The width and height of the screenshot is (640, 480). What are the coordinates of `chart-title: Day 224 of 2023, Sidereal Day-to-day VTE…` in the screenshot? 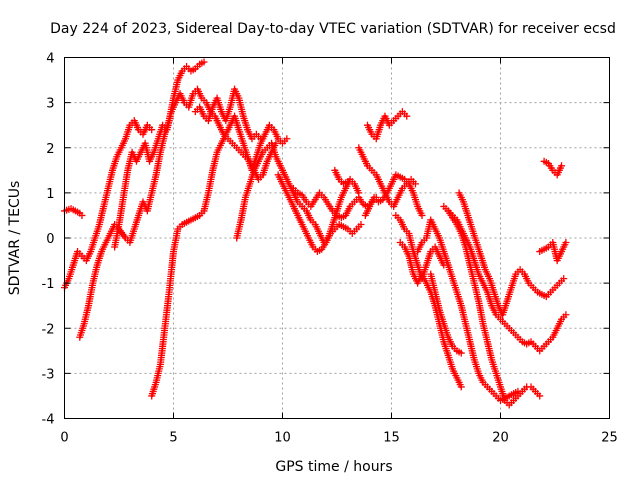 It's located at (333, 29).